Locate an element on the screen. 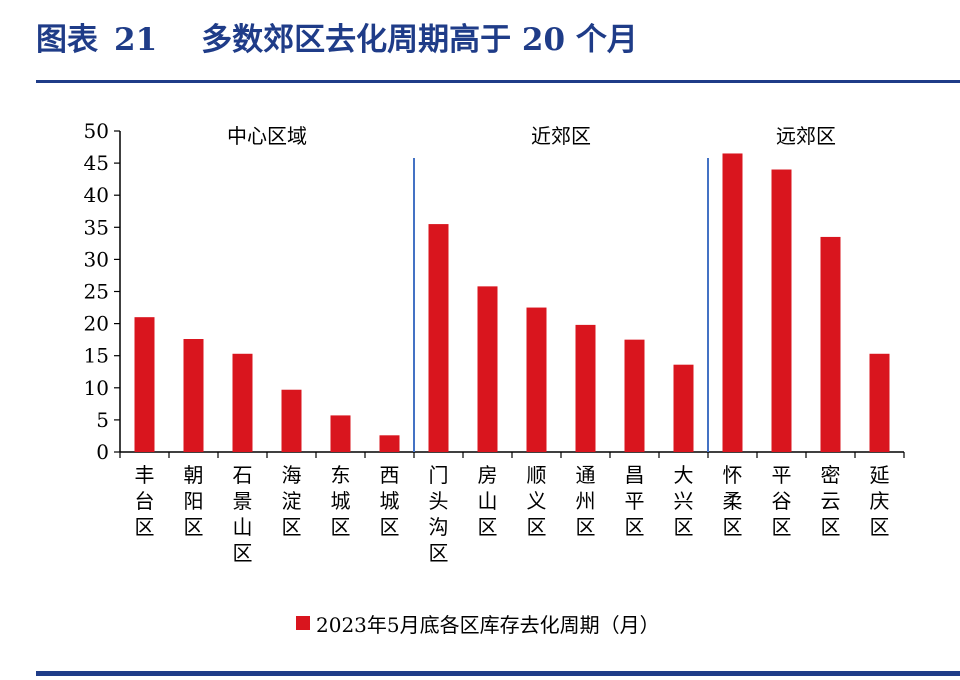  x-tick-label: 丰台区 is located at coordinates (145, 501).